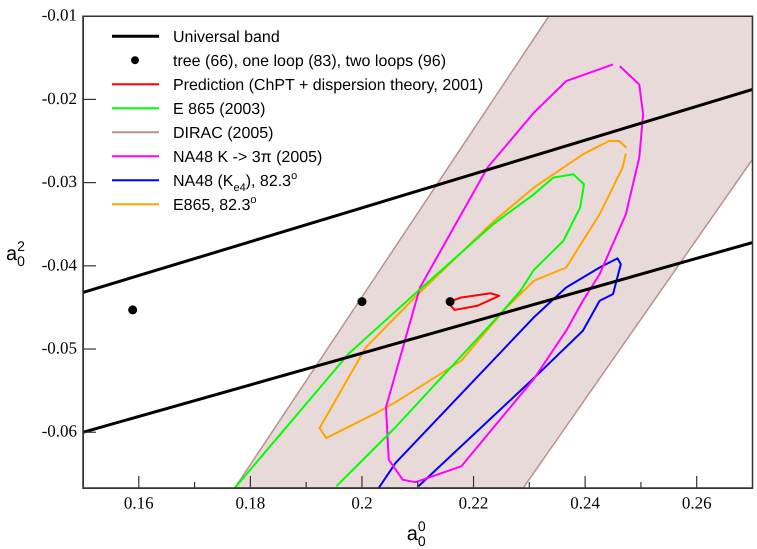 This screenshot has height=549, width=757. I want to click on y-tick-label: -0.03, so click(59, 182).